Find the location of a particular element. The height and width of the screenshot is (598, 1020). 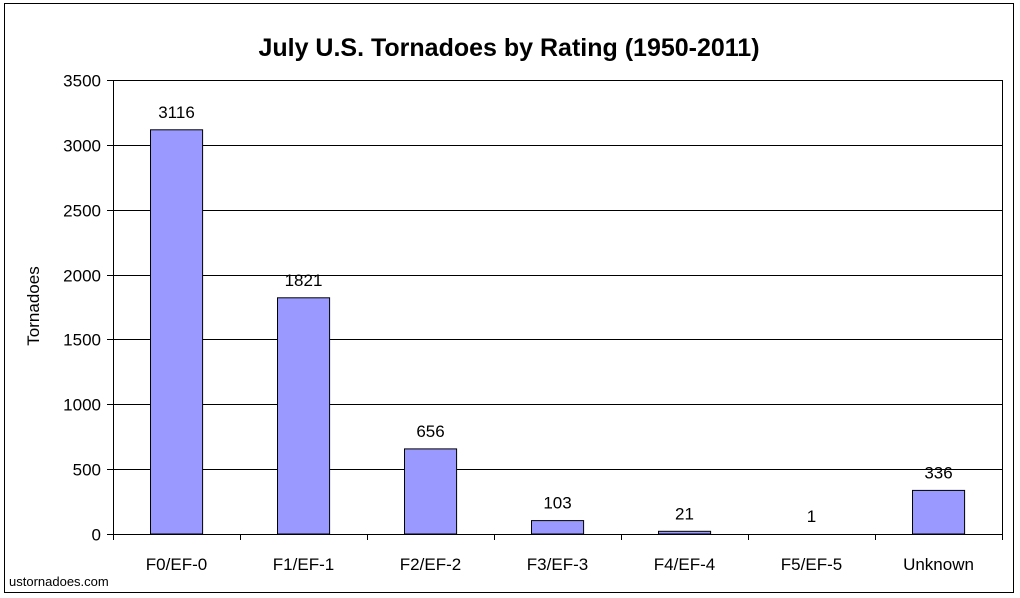

data-label: 1821 is located at coordinates (304, 280).